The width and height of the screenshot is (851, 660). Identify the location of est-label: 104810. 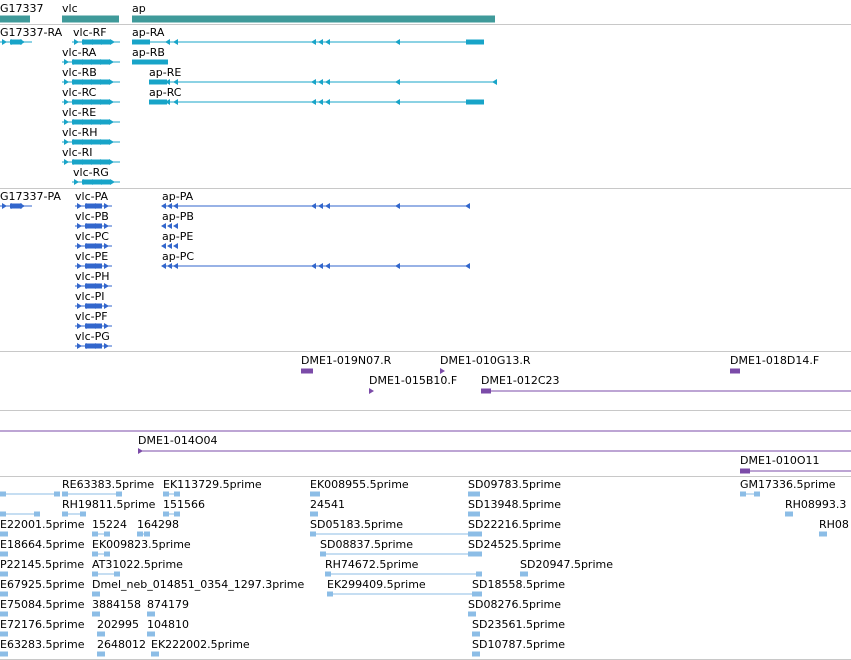
(168, 624).